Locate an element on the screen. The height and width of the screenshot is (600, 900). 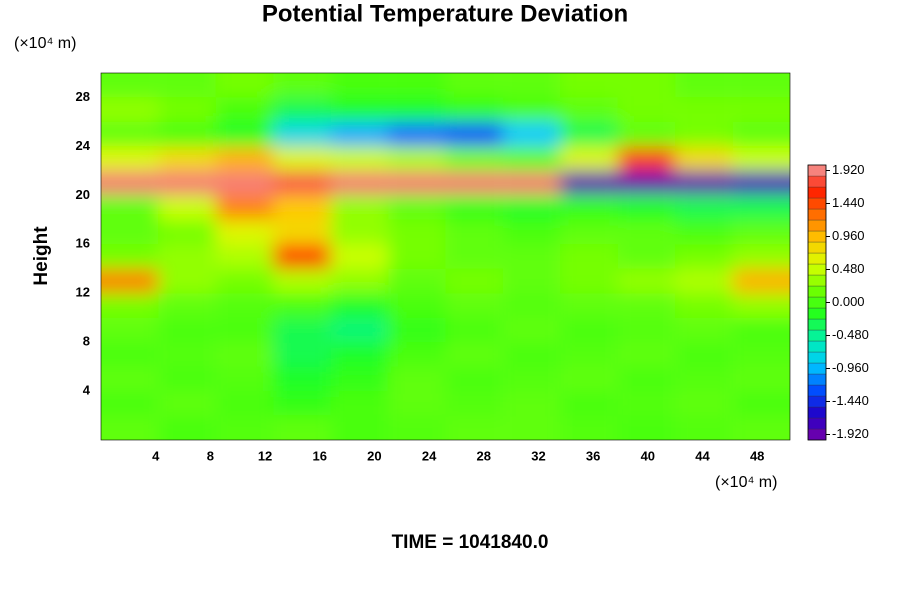
x-tick-label: 8 is located at coordinates (210, 455).